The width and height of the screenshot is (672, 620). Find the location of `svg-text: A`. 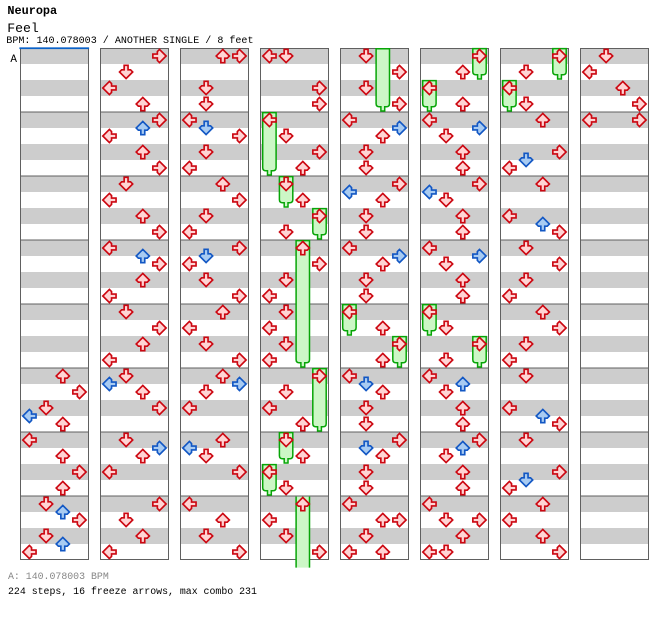

svg-text: A is located at coordinates (13, 60).